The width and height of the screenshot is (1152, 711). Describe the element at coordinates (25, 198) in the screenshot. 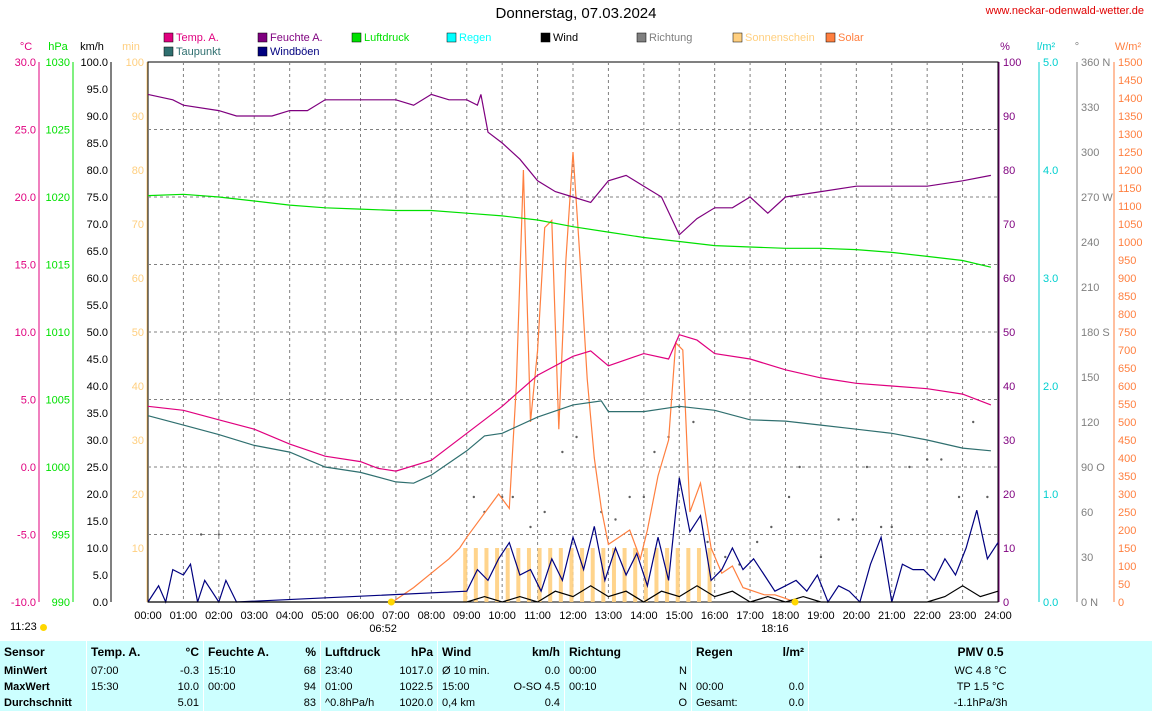

I see `y-tick-label-temp: 20.0` at that location.